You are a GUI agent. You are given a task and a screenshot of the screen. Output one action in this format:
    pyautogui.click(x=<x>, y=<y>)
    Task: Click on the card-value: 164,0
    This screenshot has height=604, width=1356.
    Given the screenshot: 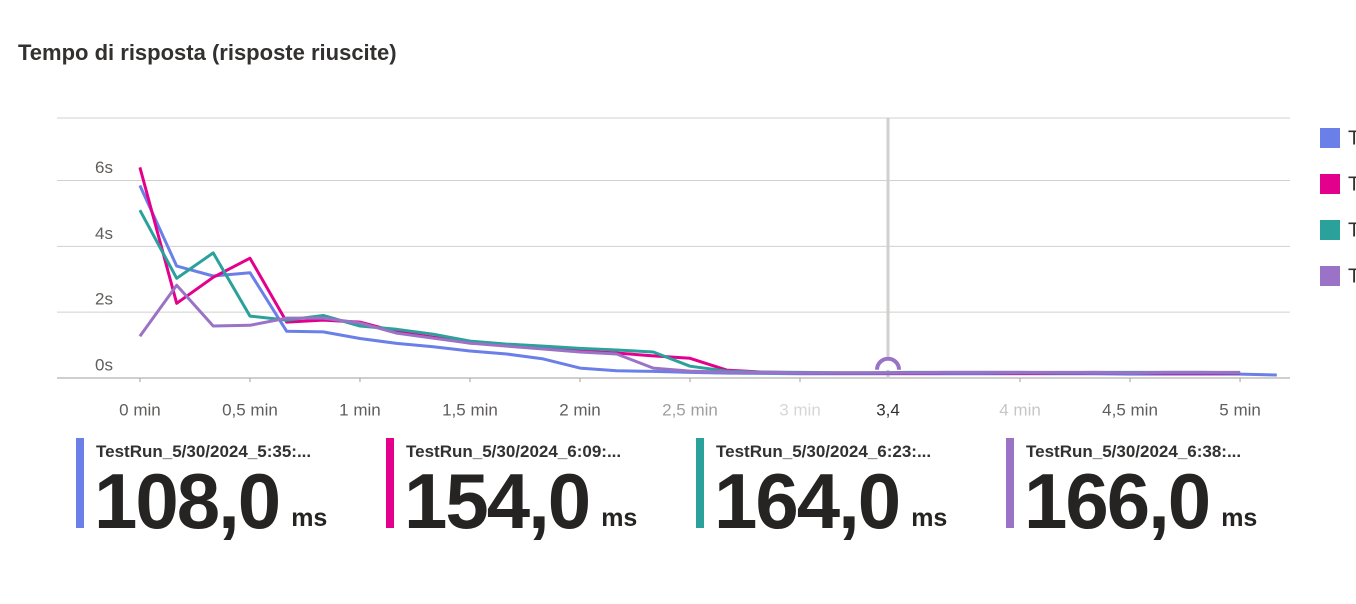 What is the action you would take?
    pyautogui.click(x=806, y=501)
    